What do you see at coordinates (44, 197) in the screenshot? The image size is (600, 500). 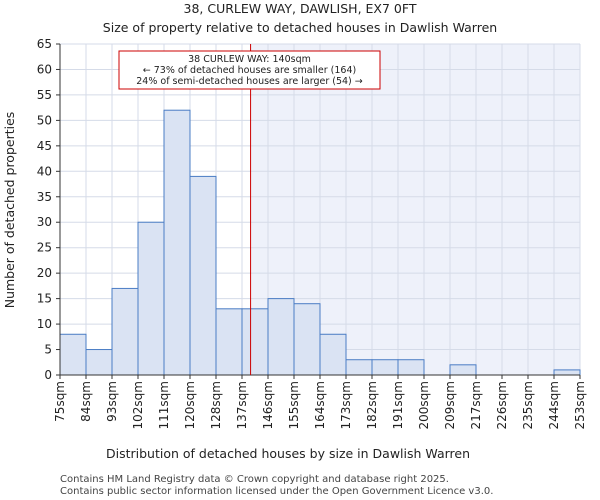 I see `y-tick-label: 35` at bounding box center [44, 197].